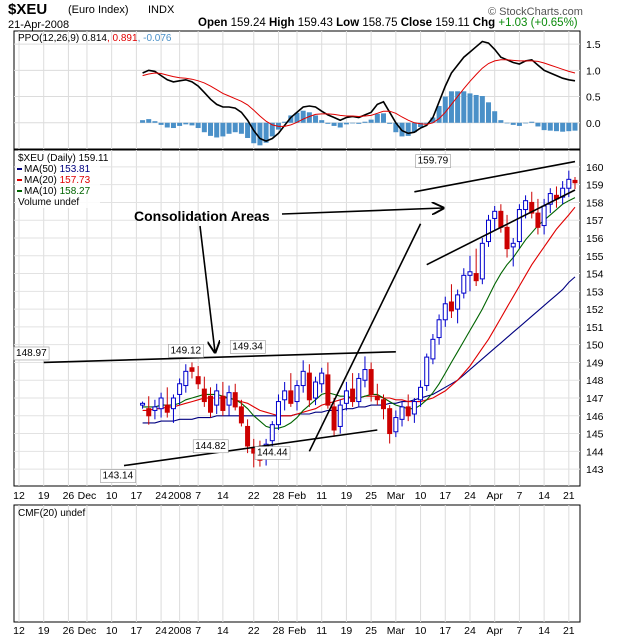 The height and width of the screenshot is (639, 620). I want to click on price-x-tick-label: 22, so click(254, 496).